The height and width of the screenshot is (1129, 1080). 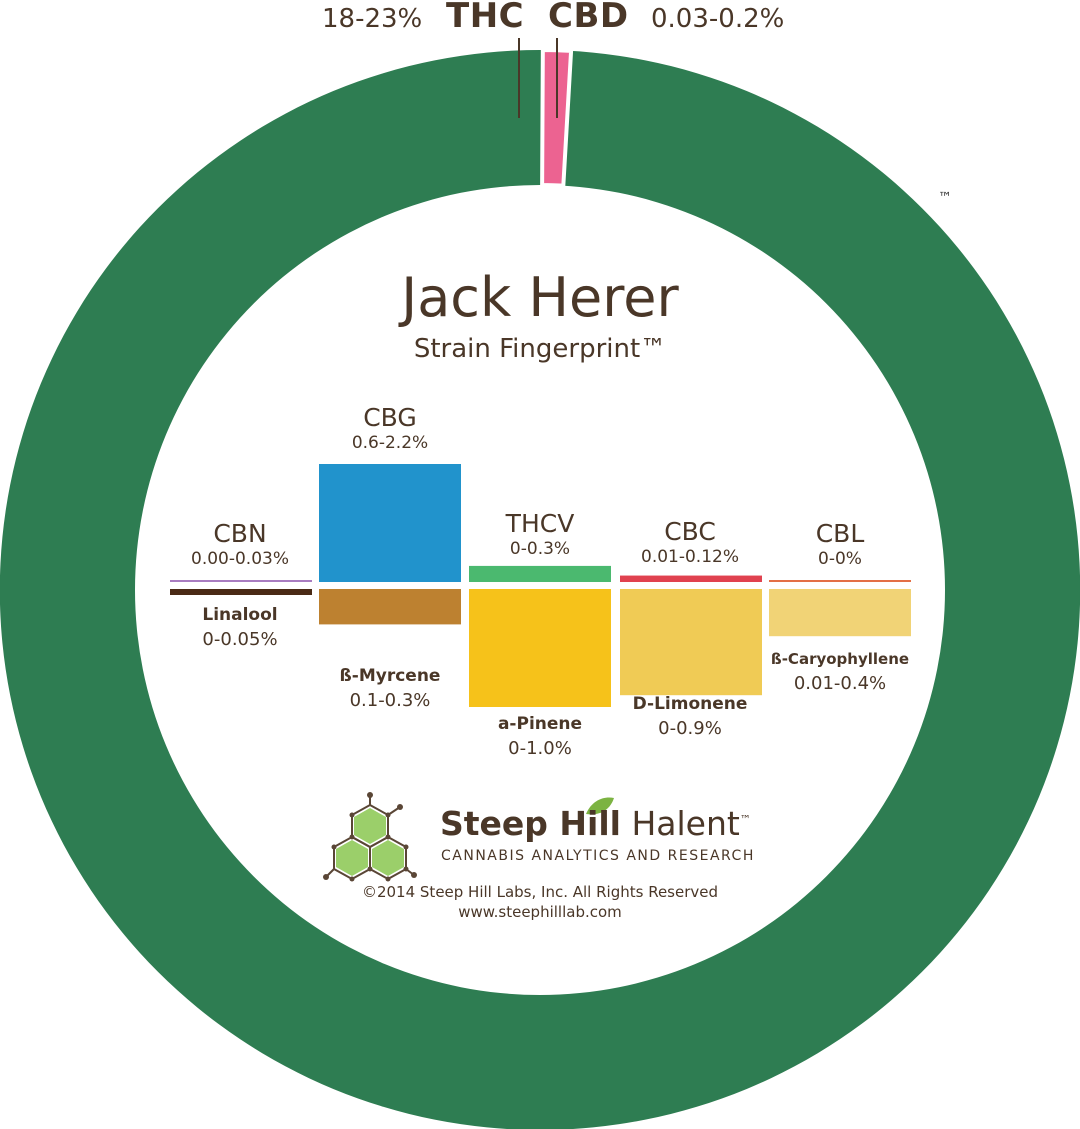 I want to click on caryophyllene-name: ß-Caryophyllene, so click(x=840, y=659).